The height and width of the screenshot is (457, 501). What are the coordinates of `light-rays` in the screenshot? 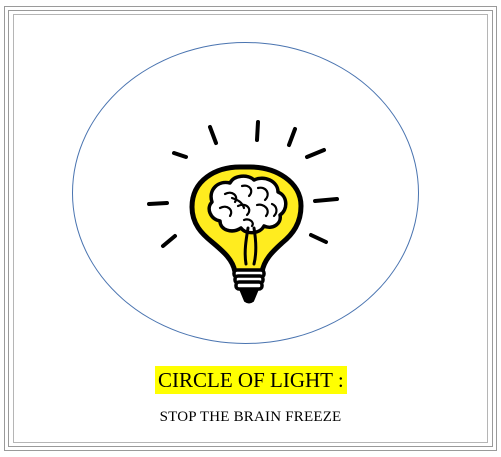 It's located at (243, 184).